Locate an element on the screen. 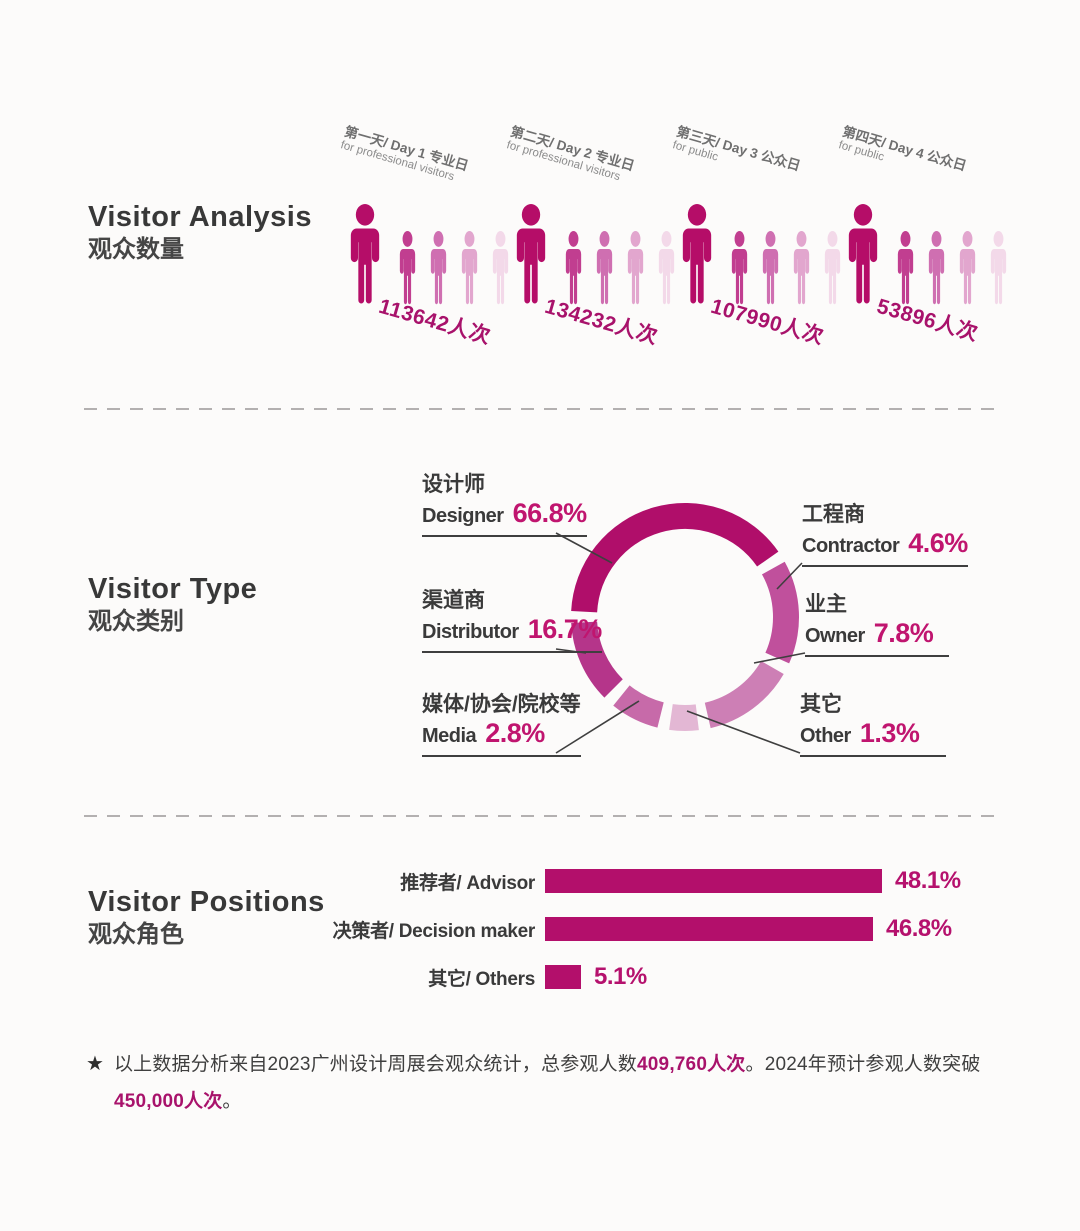 Image resolution: width=1080 pixels, height=1231 pixels. designer-percent: 66.8% is located at coordinates (550, 513).